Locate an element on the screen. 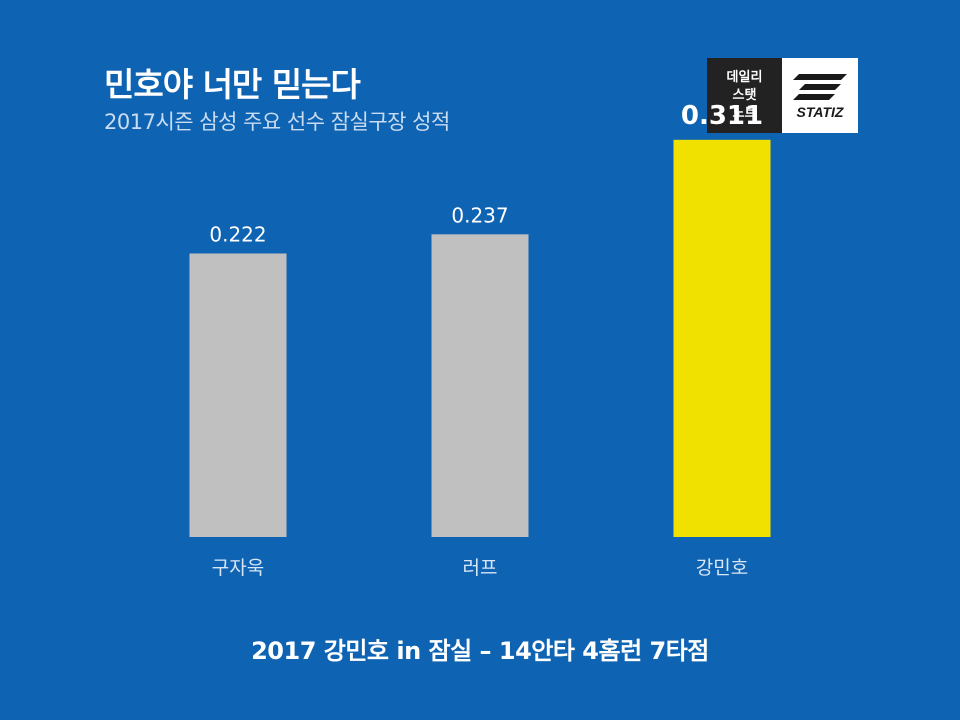  logo-line-3: 노트 is located at coordinates (744, 113).